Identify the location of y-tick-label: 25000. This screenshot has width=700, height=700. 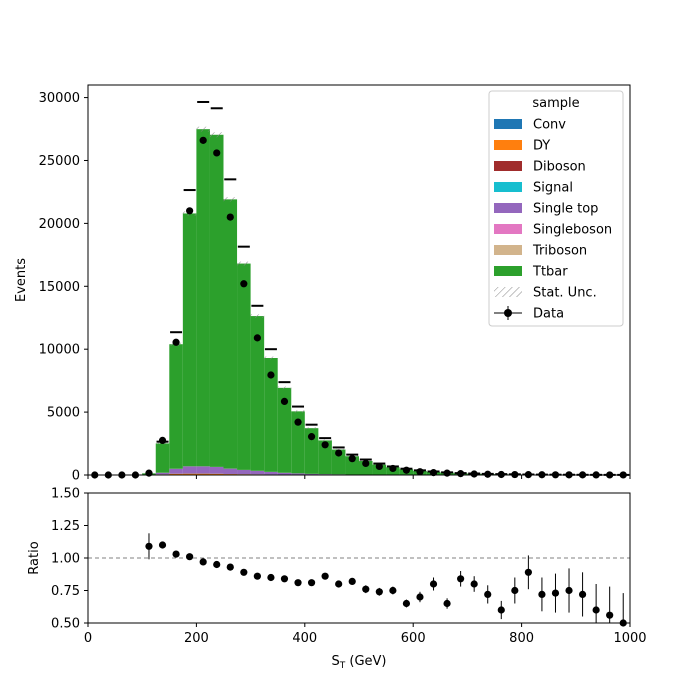
(59, 161).